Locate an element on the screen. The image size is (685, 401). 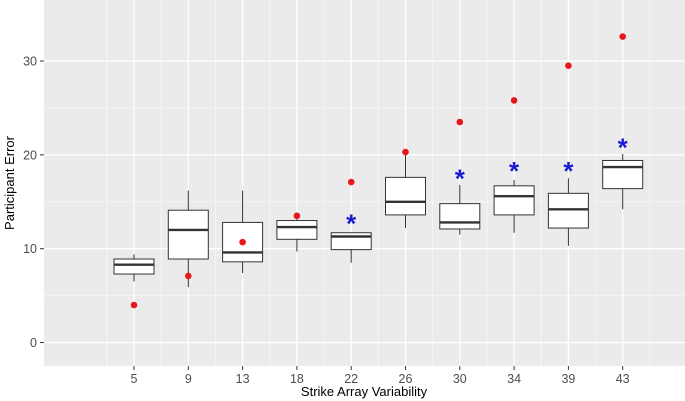
y-tick-label: 0 is located at coordinates (33, 343).